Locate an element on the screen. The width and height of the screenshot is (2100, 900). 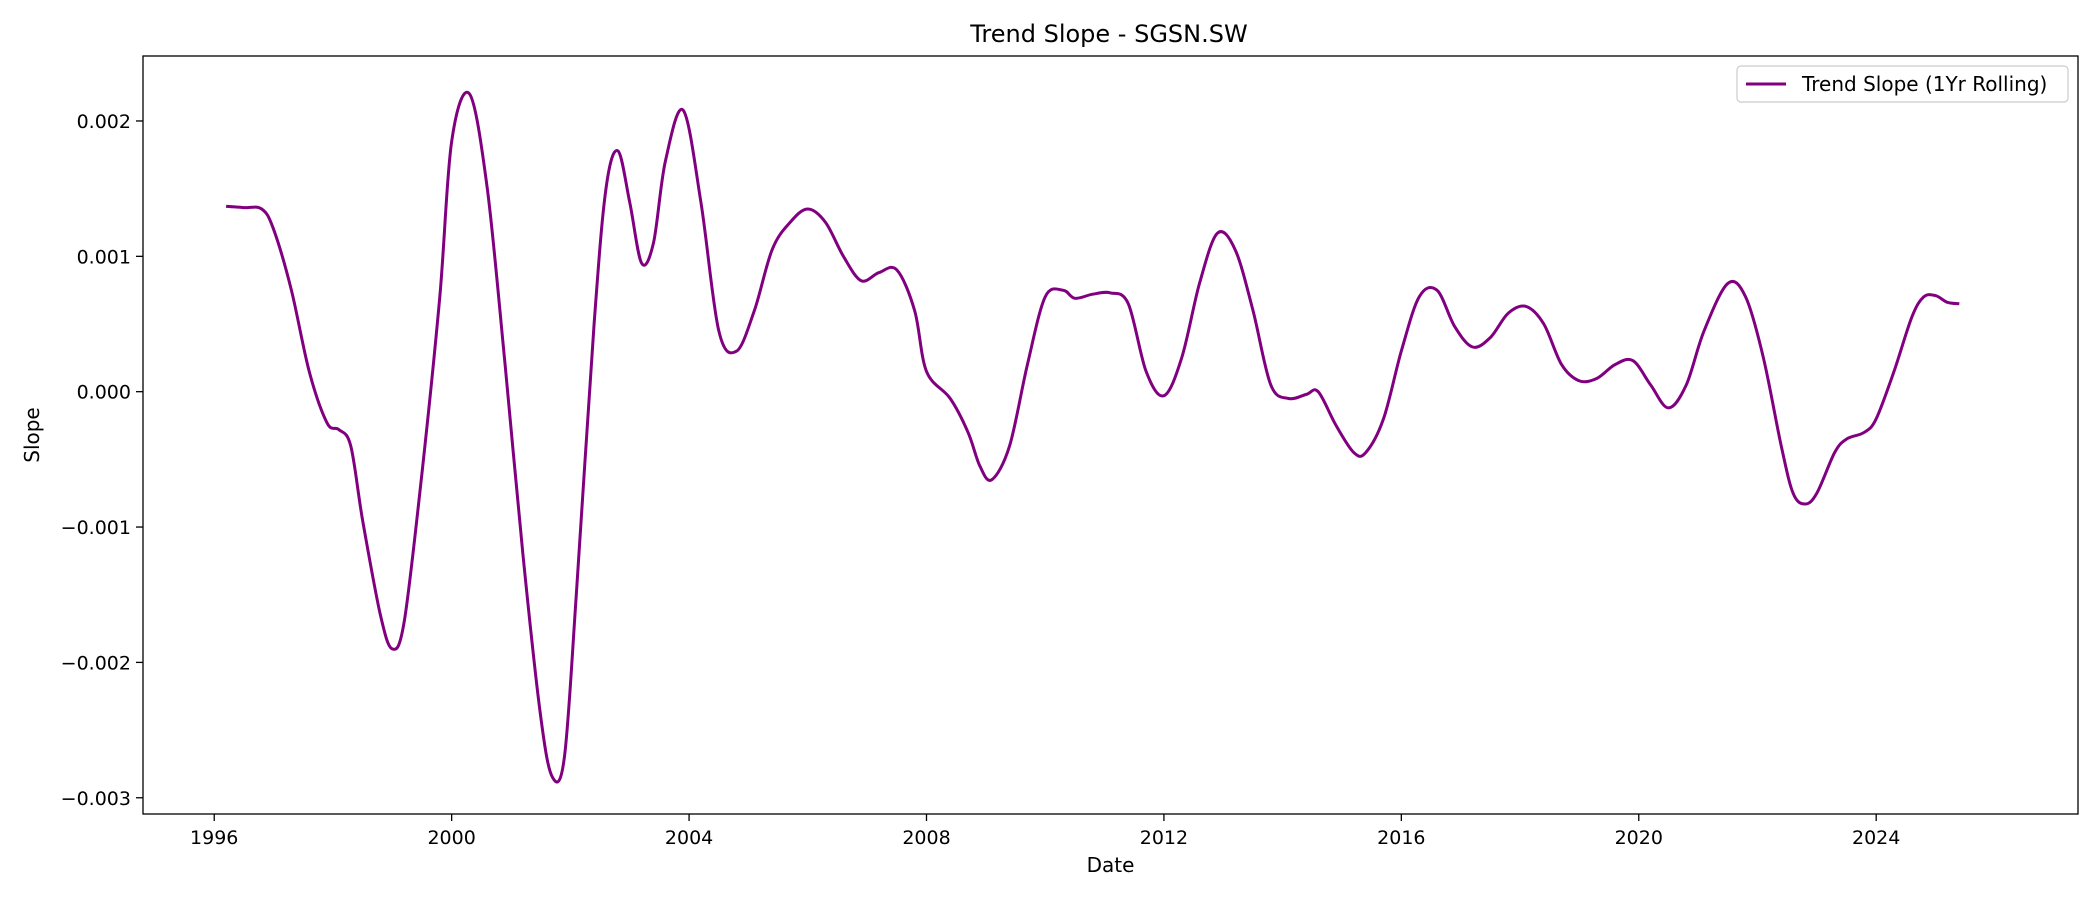
x-axis-title: Date is located at coordinates (1111, 865).